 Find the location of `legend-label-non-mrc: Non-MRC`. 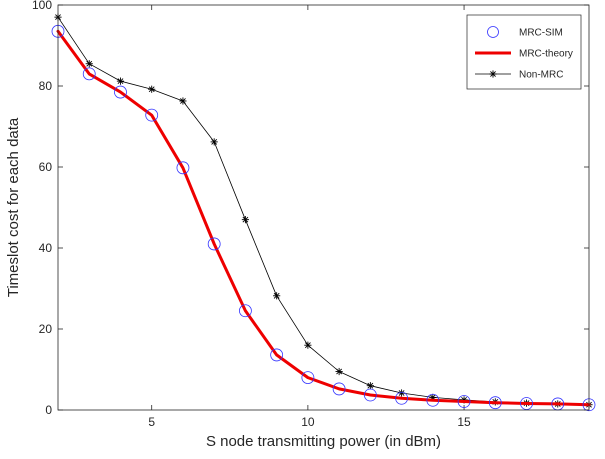

legend-label-non-mrc: Non-MRC is located at coordinates (541, 75).